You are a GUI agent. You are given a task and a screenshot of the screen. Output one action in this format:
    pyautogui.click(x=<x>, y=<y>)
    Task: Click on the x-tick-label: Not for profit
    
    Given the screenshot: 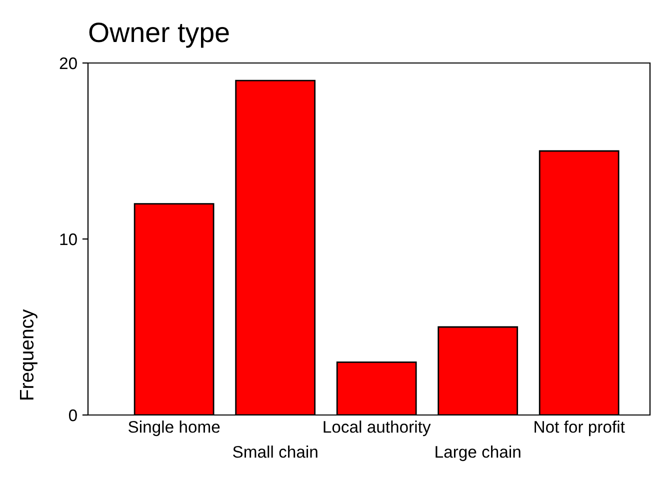 What is the action you would take?
    pyautogui.click(x=579, y=428)
    